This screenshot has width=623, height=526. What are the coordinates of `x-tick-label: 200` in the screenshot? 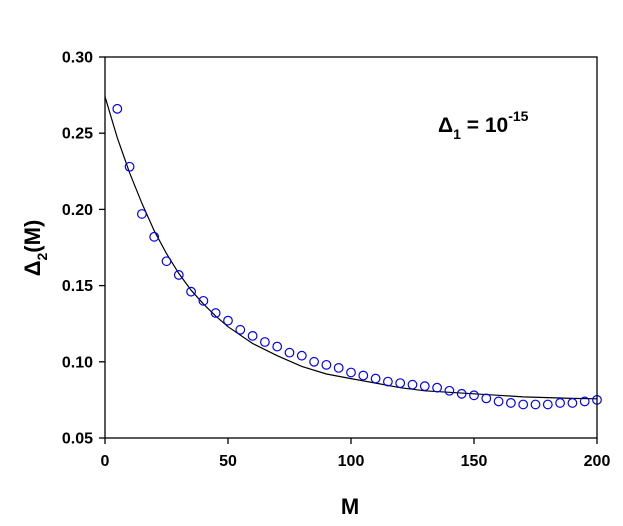 It's located at (597, 461).